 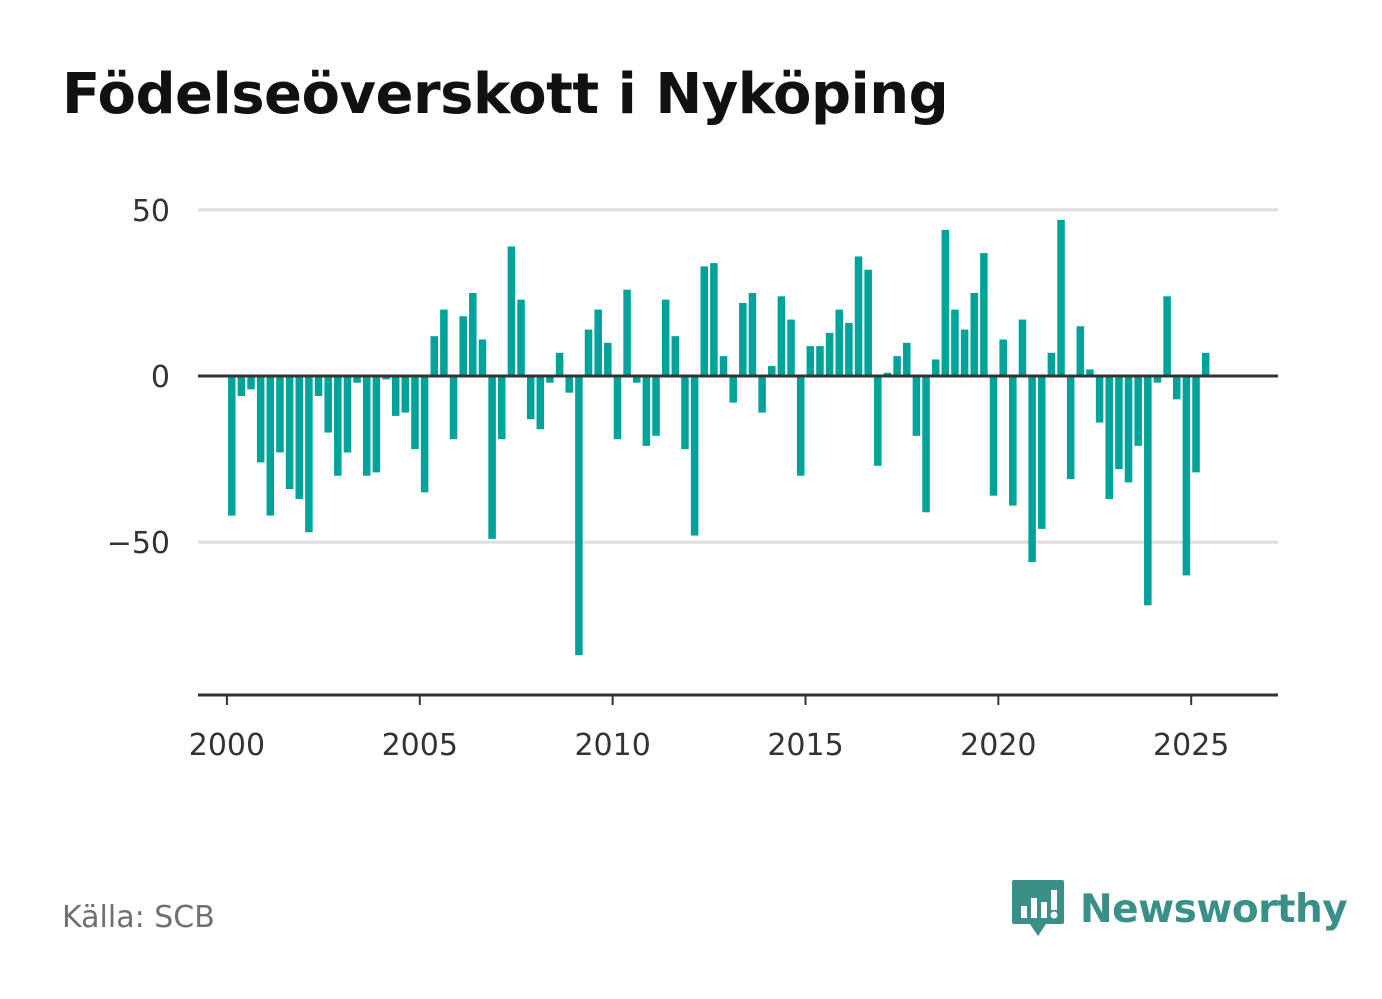 I want to click on y-axis-labels: 50 0 −50, so click(x=138, y=377).